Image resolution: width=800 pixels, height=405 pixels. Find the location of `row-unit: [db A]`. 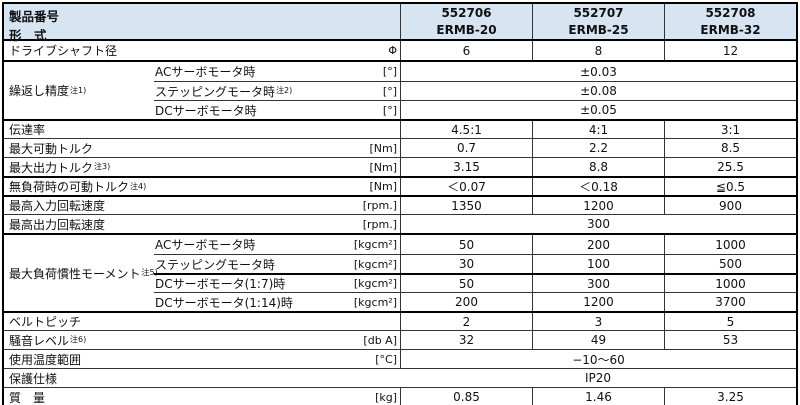

row-unit: [db A] is located at coordinates (380, 340).